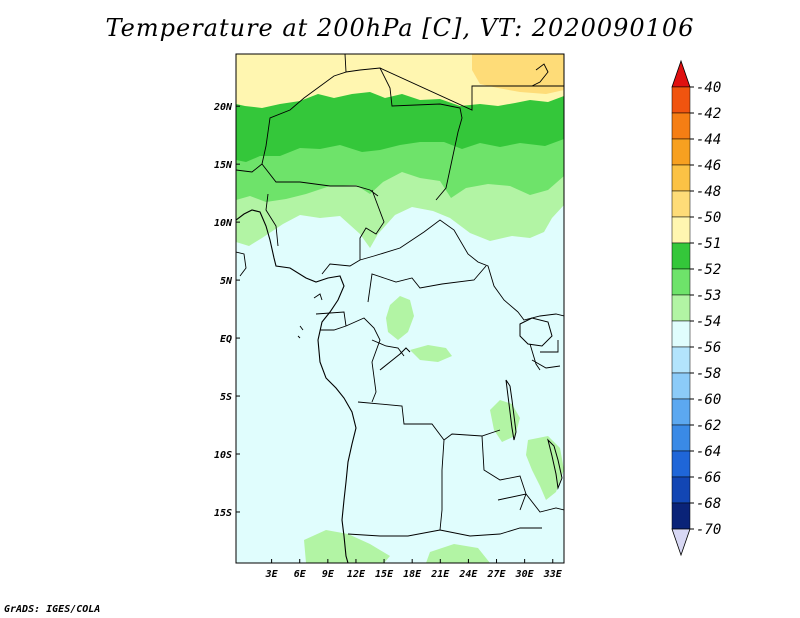  I want to click on colorbar-label: -66, so click(708, 478).